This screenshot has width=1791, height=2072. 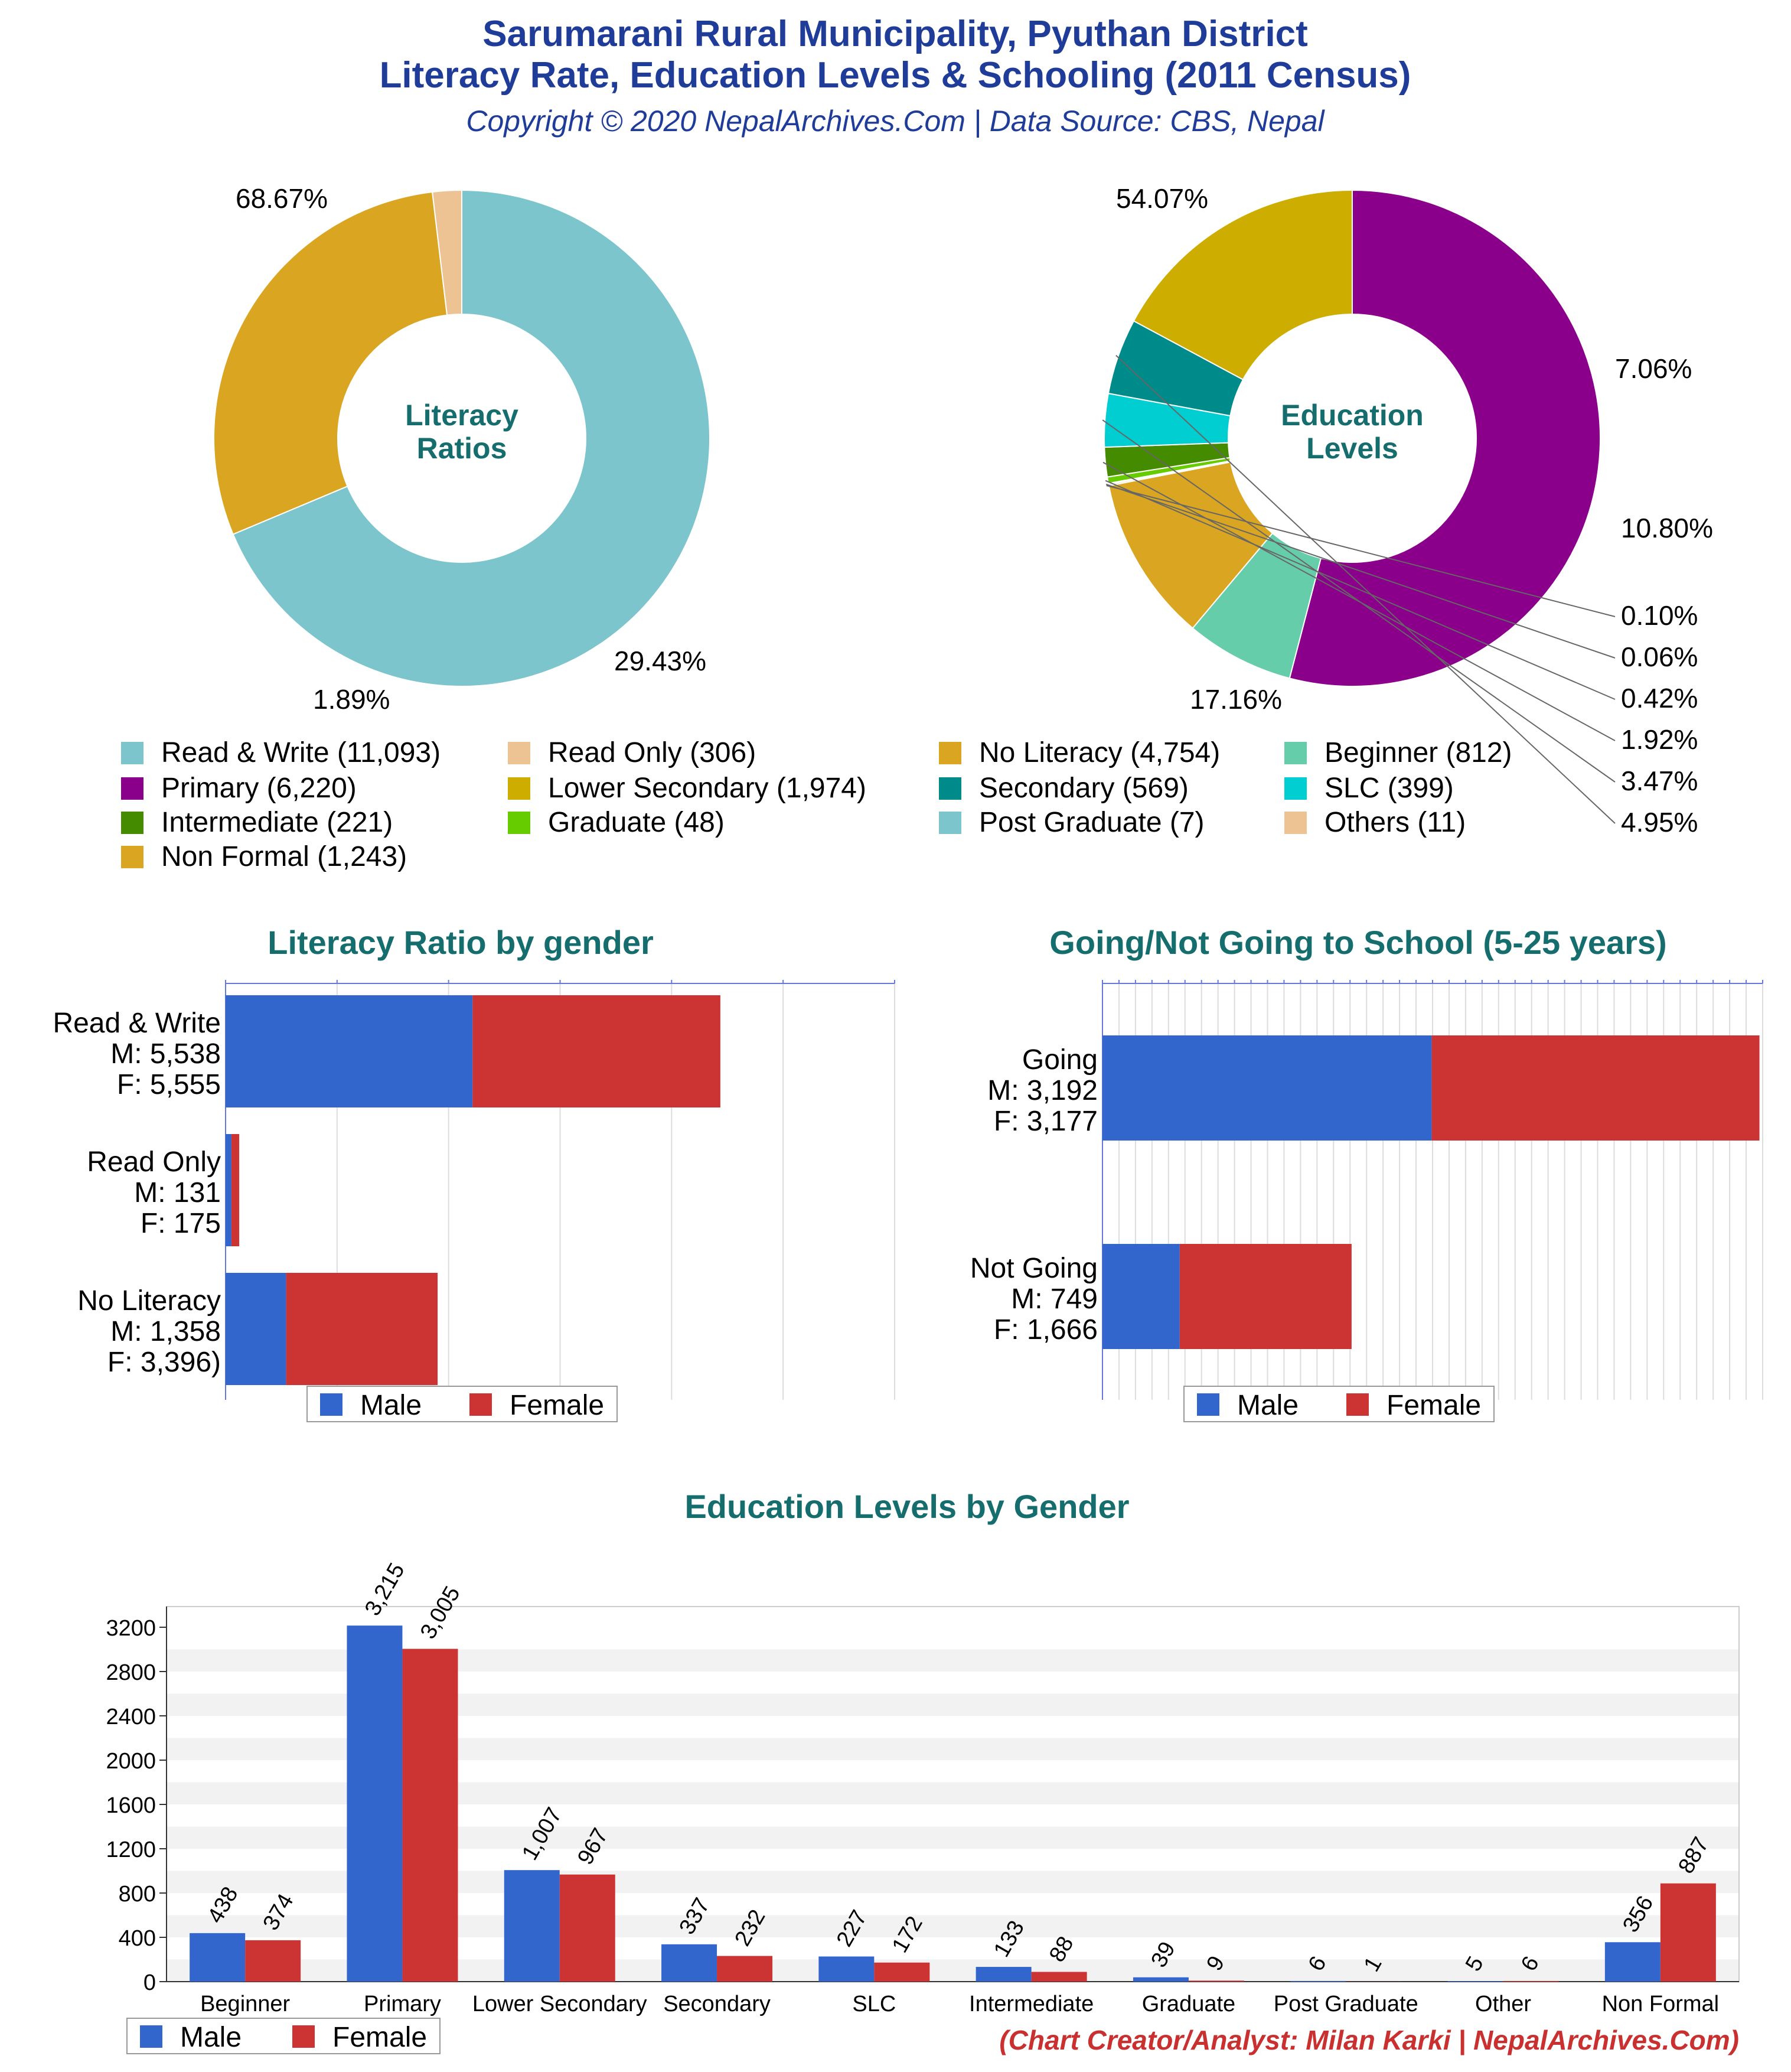 I want to click on x-category-label: SLC, so click(x=874, y=2004).